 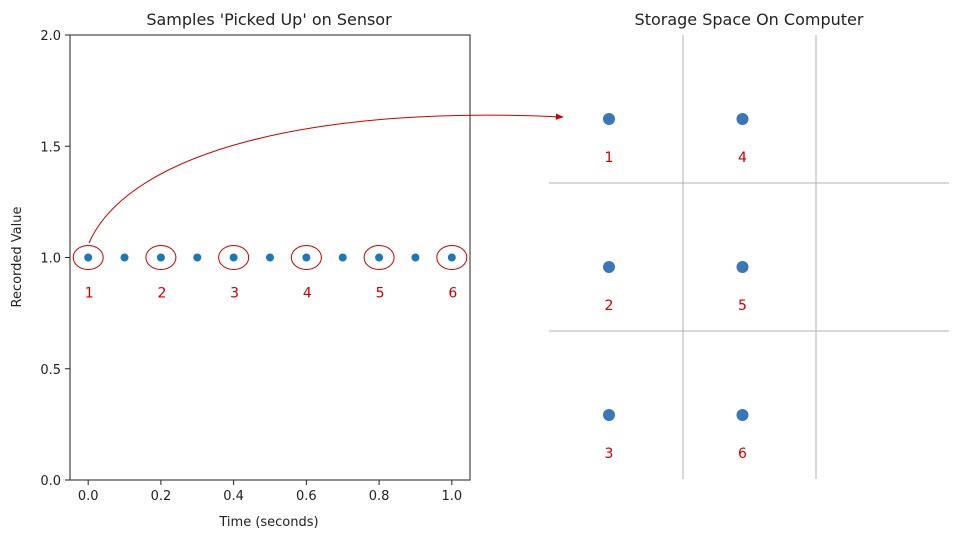 I want to click on sample-number-label: 4, so click(x=307, y=294).